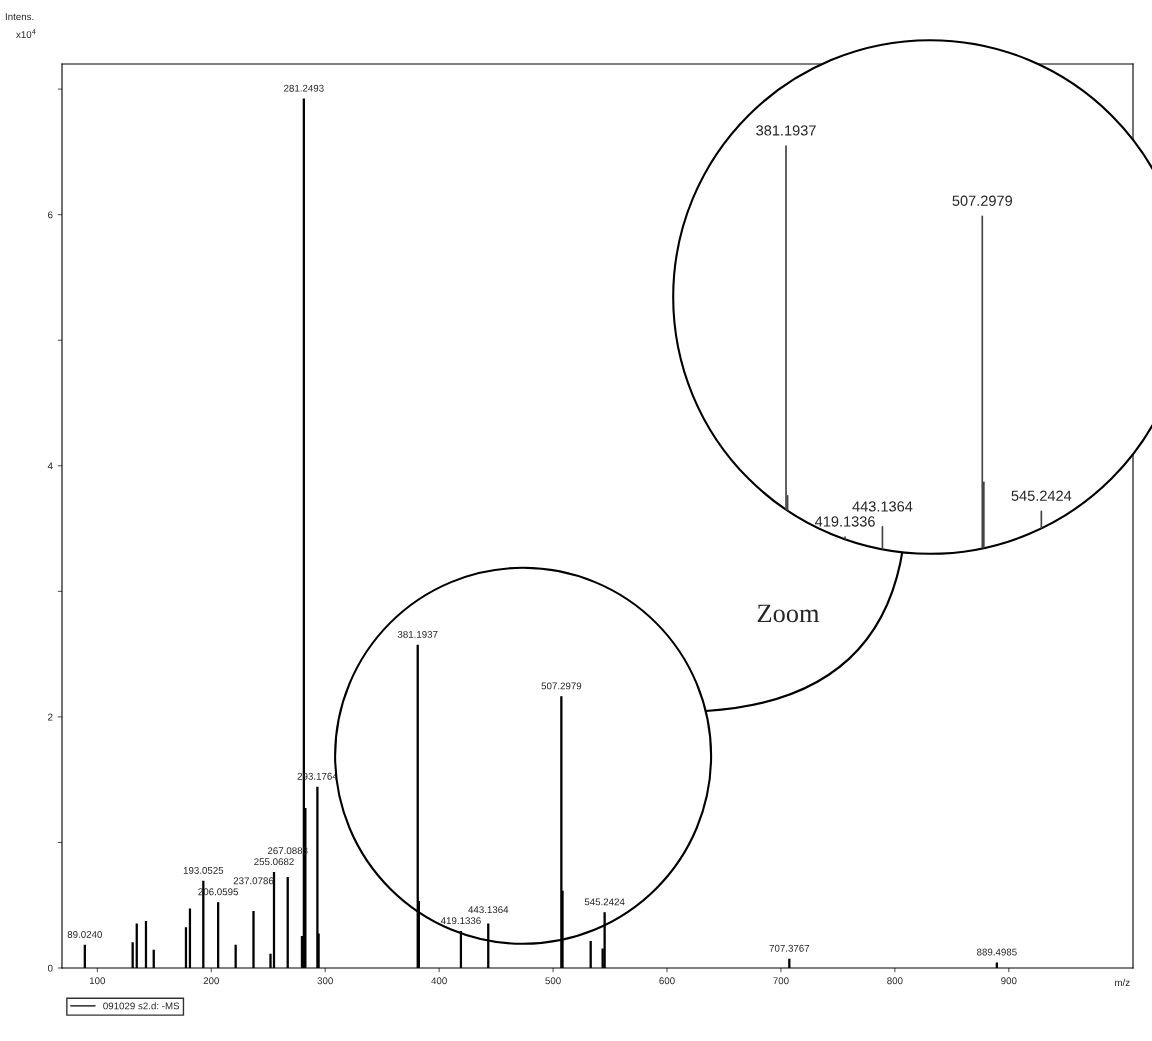 This screenshot has width=1152, height=1041. I want to click on x-tick-label: 400, so click(439, 981).